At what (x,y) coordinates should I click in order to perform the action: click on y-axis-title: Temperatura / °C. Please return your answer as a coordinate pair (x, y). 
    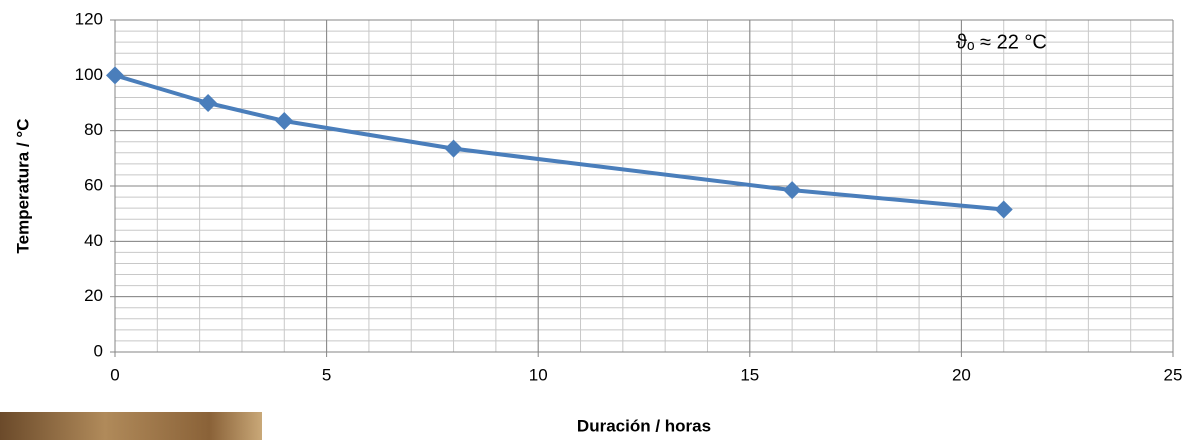
    Looking at the image, I should click on (22, 186).